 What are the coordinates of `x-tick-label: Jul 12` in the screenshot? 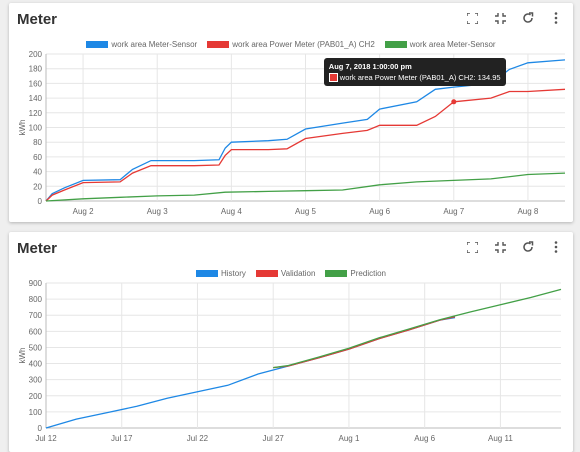 It's located at (46, 438).